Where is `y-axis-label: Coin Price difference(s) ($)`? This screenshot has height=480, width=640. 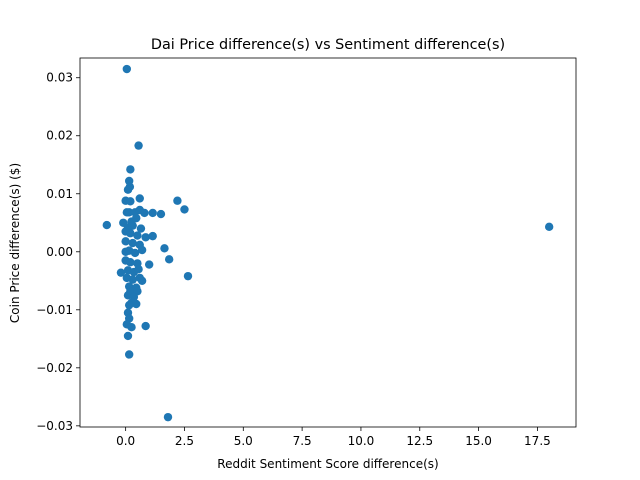
y-axis-label: Coin Price difference(s) ($) is located at coordinates (15, 243).